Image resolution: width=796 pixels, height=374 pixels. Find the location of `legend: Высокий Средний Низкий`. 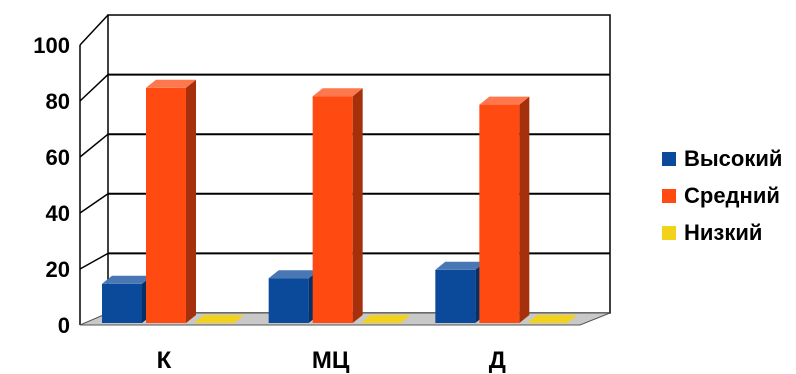

legend: Высокий Средний Низкий is located at coordinates (722, 195).